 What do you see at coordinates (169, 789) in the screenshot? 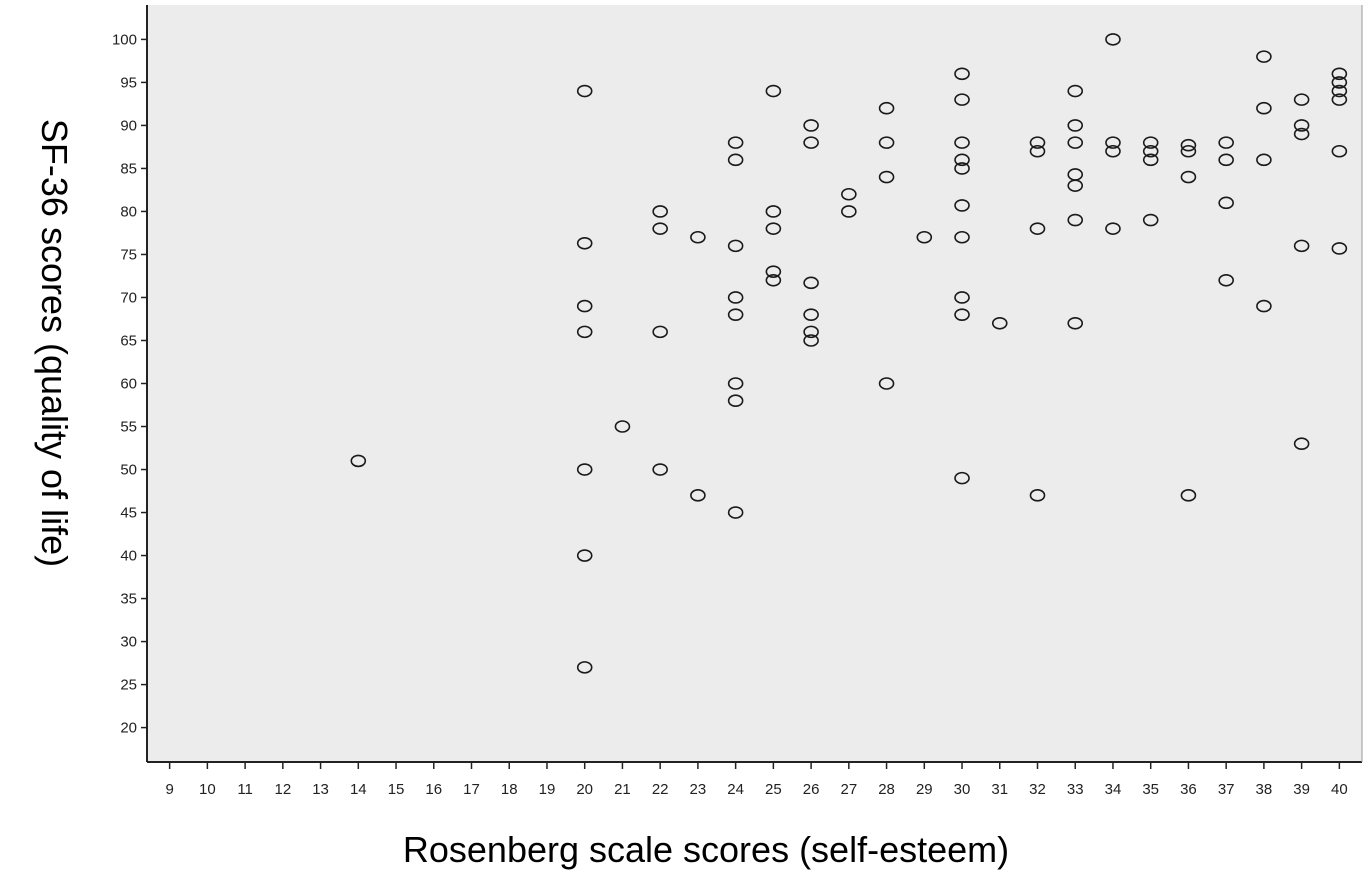
I see `x-tick-label: 9` at bounding box center [169, 789].